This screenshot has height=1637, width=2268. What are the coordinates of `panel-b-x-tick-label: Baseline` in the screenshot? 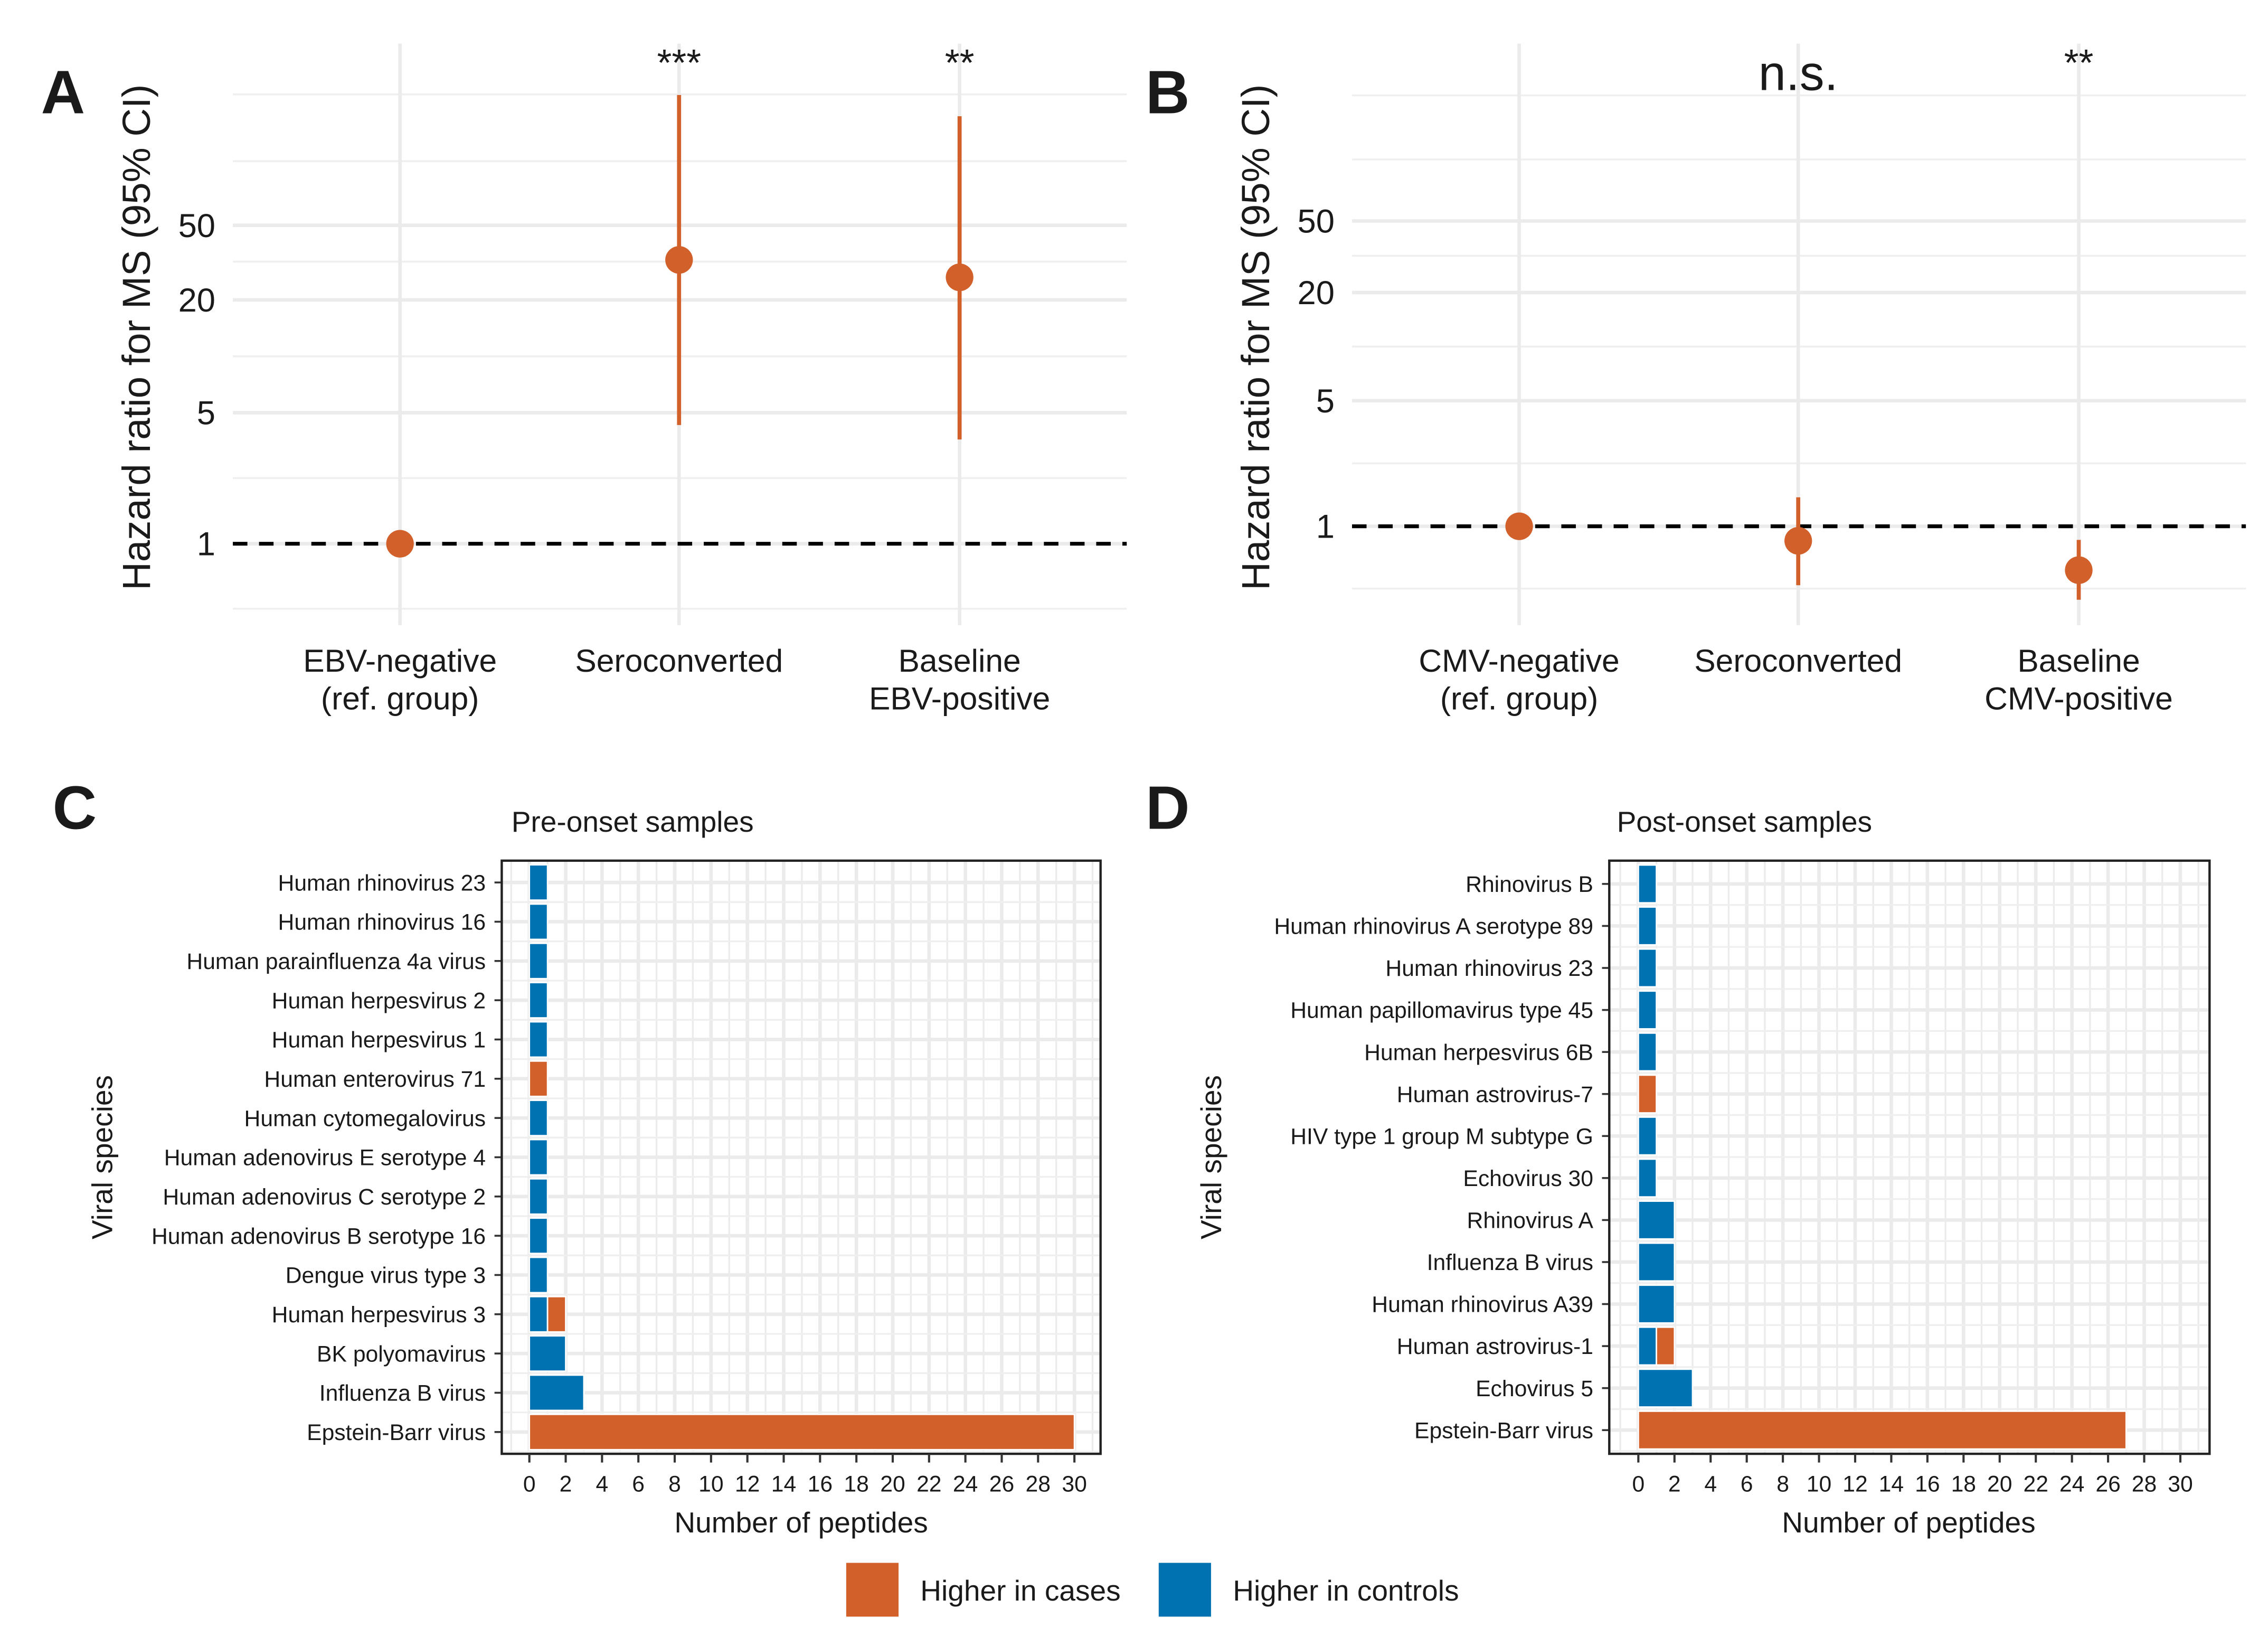 It's located at (2078, 661).